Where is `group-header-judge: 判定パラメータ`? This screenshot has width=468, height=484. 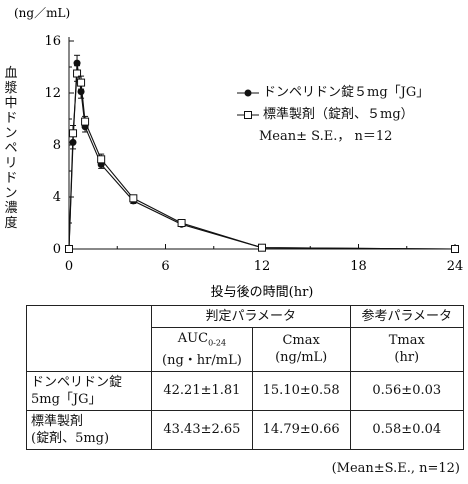
group-header-judge: 判定パラメータ is located at coordinates (251, 316).